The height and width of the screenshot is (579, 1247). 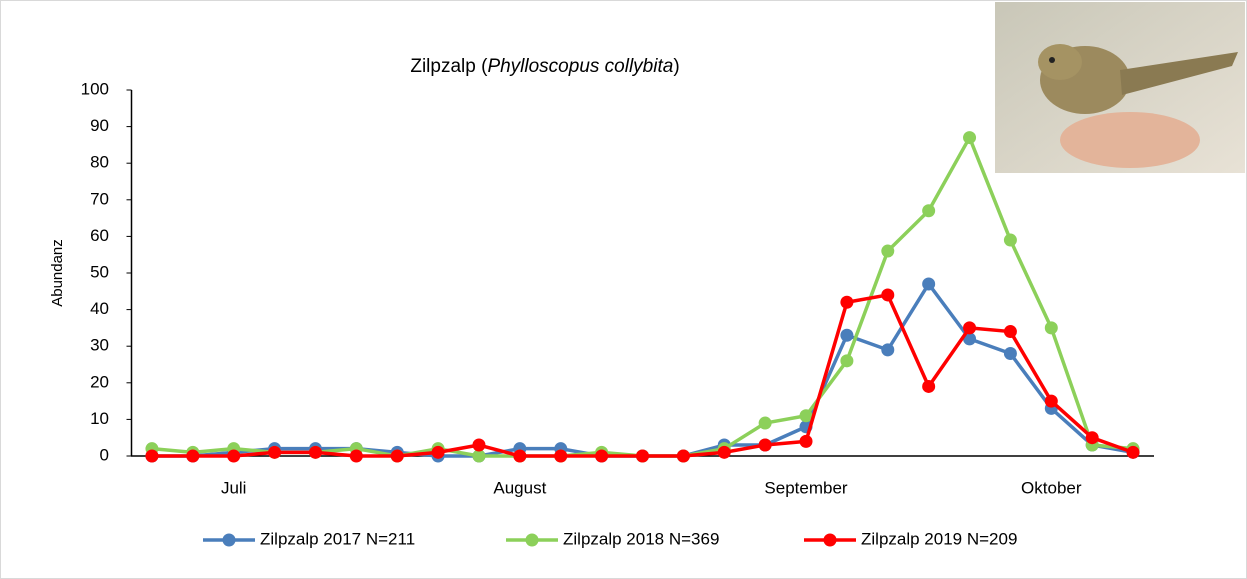 What do you see at coordinates (99, 235) in the screenshot?
I see `y-tick-label: 60` at bounding box center [99, 235].